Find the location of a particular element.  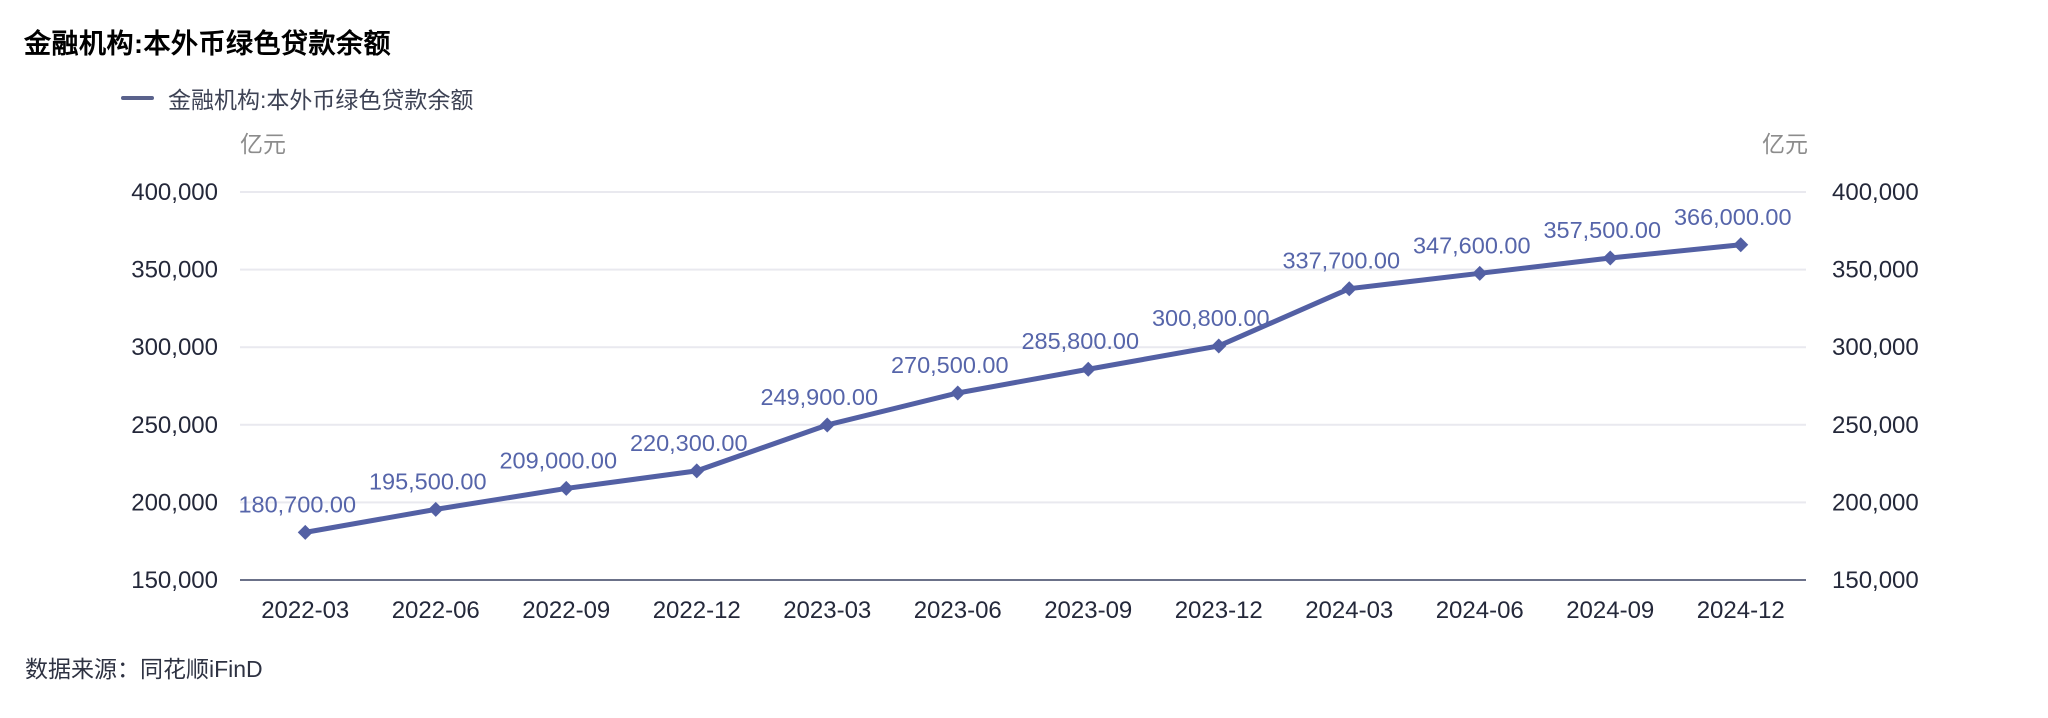

data-point-label: 366,000.00 is located at coordinates (1733, 217).